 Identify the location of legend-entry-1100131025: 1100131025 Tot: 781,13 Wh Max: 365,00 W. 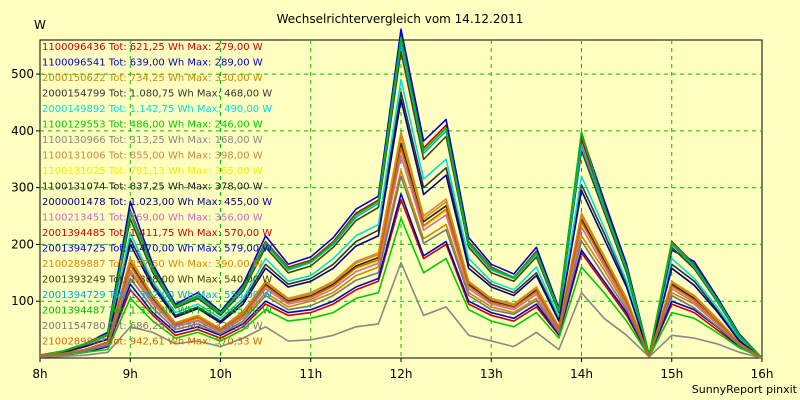
(152, 171).